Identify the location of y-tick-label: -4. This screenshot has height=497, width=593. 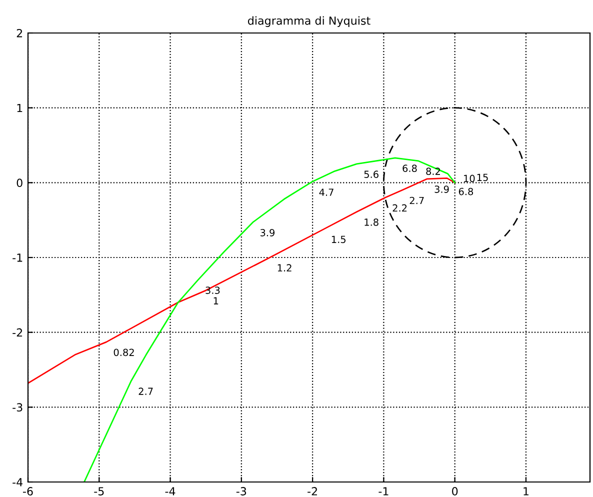
(17, 482).